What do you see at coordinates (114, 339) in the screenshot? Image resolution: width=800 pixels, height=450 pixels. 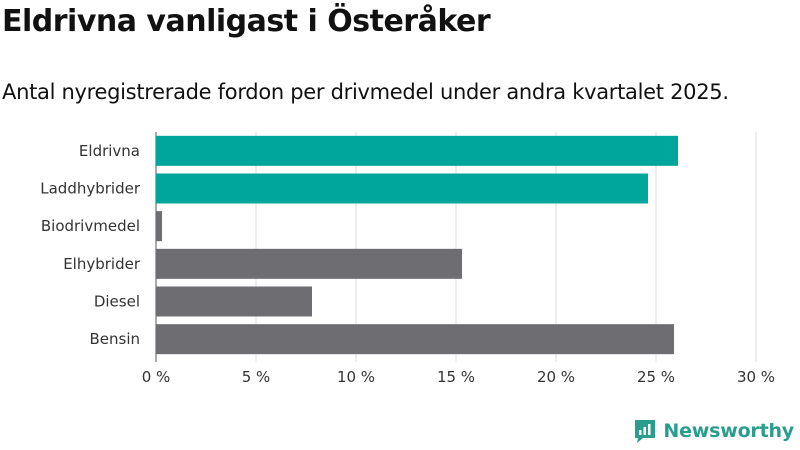 I see `category-label: Bensin` at bounding box center [114, 339].